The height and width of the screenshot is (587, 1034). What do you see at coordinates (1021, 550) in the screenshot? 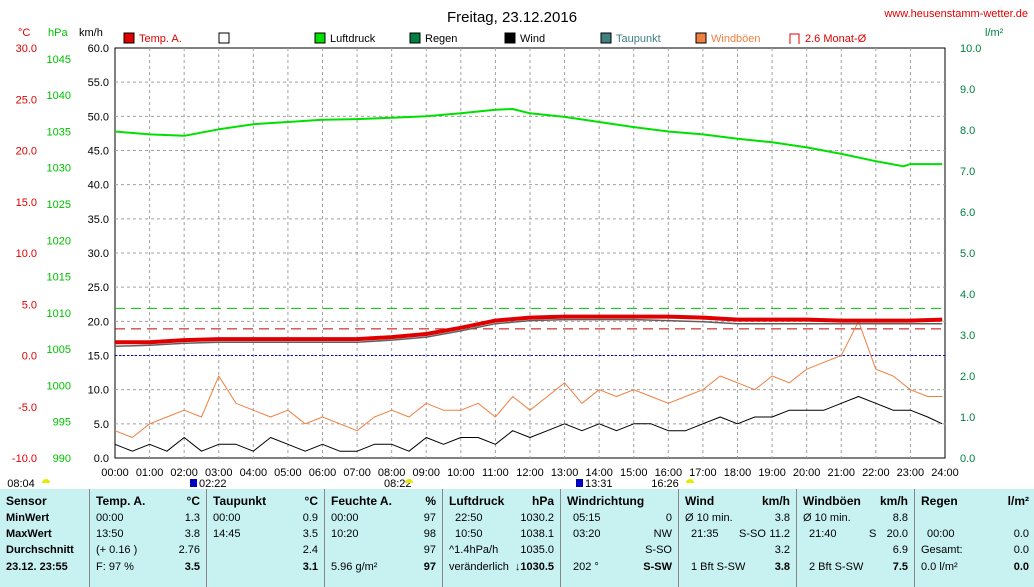
I see `rain-total-value: 0.0` at bounding box center [1021, 550].